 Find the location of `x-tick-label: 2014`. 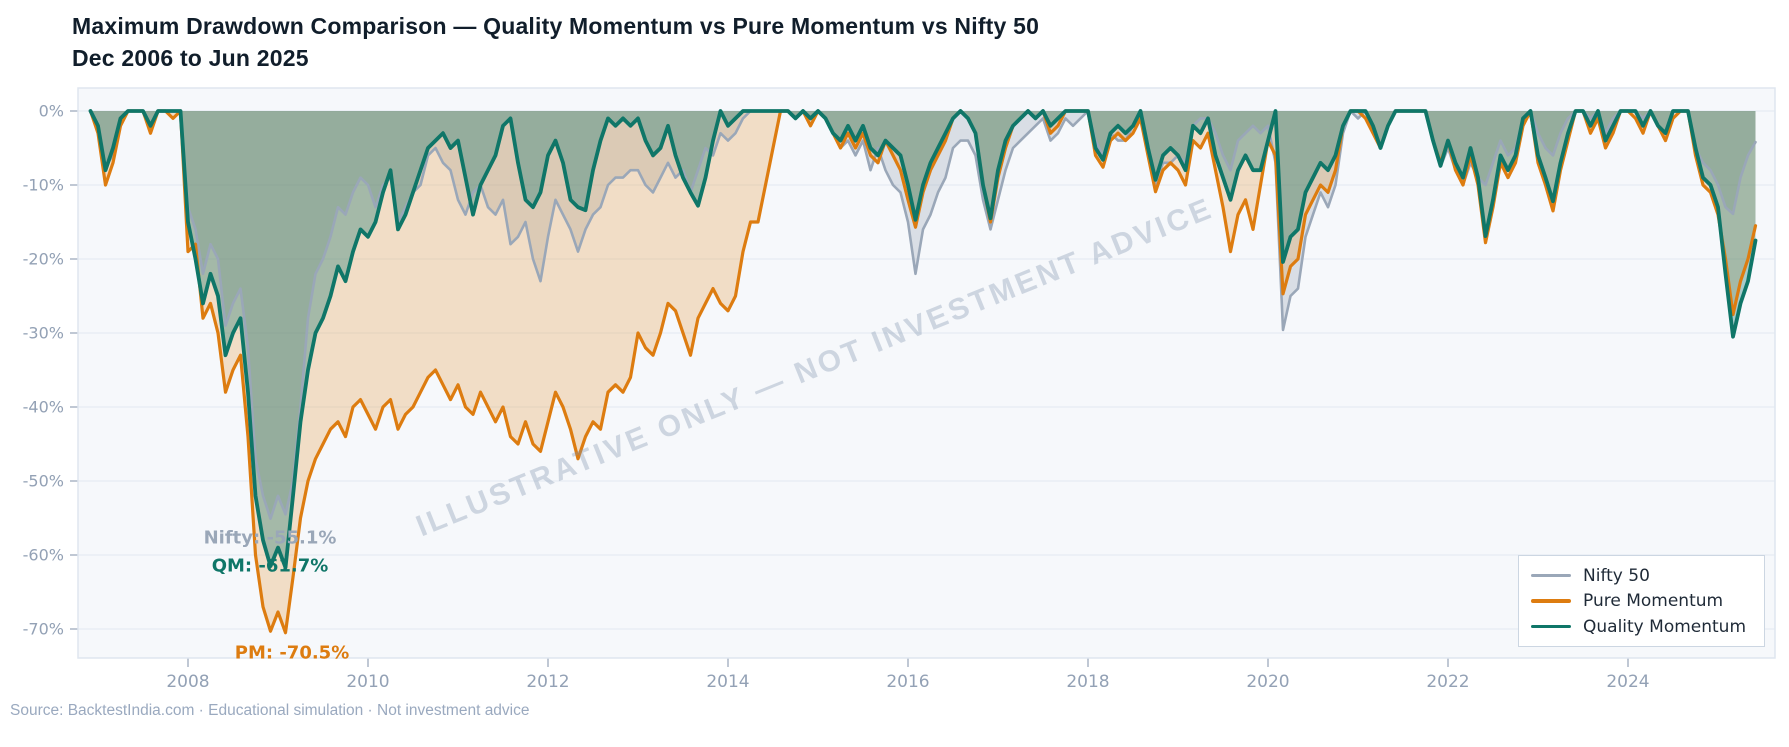

x-tick-label: 2014 is located at coordinates (727, 682).